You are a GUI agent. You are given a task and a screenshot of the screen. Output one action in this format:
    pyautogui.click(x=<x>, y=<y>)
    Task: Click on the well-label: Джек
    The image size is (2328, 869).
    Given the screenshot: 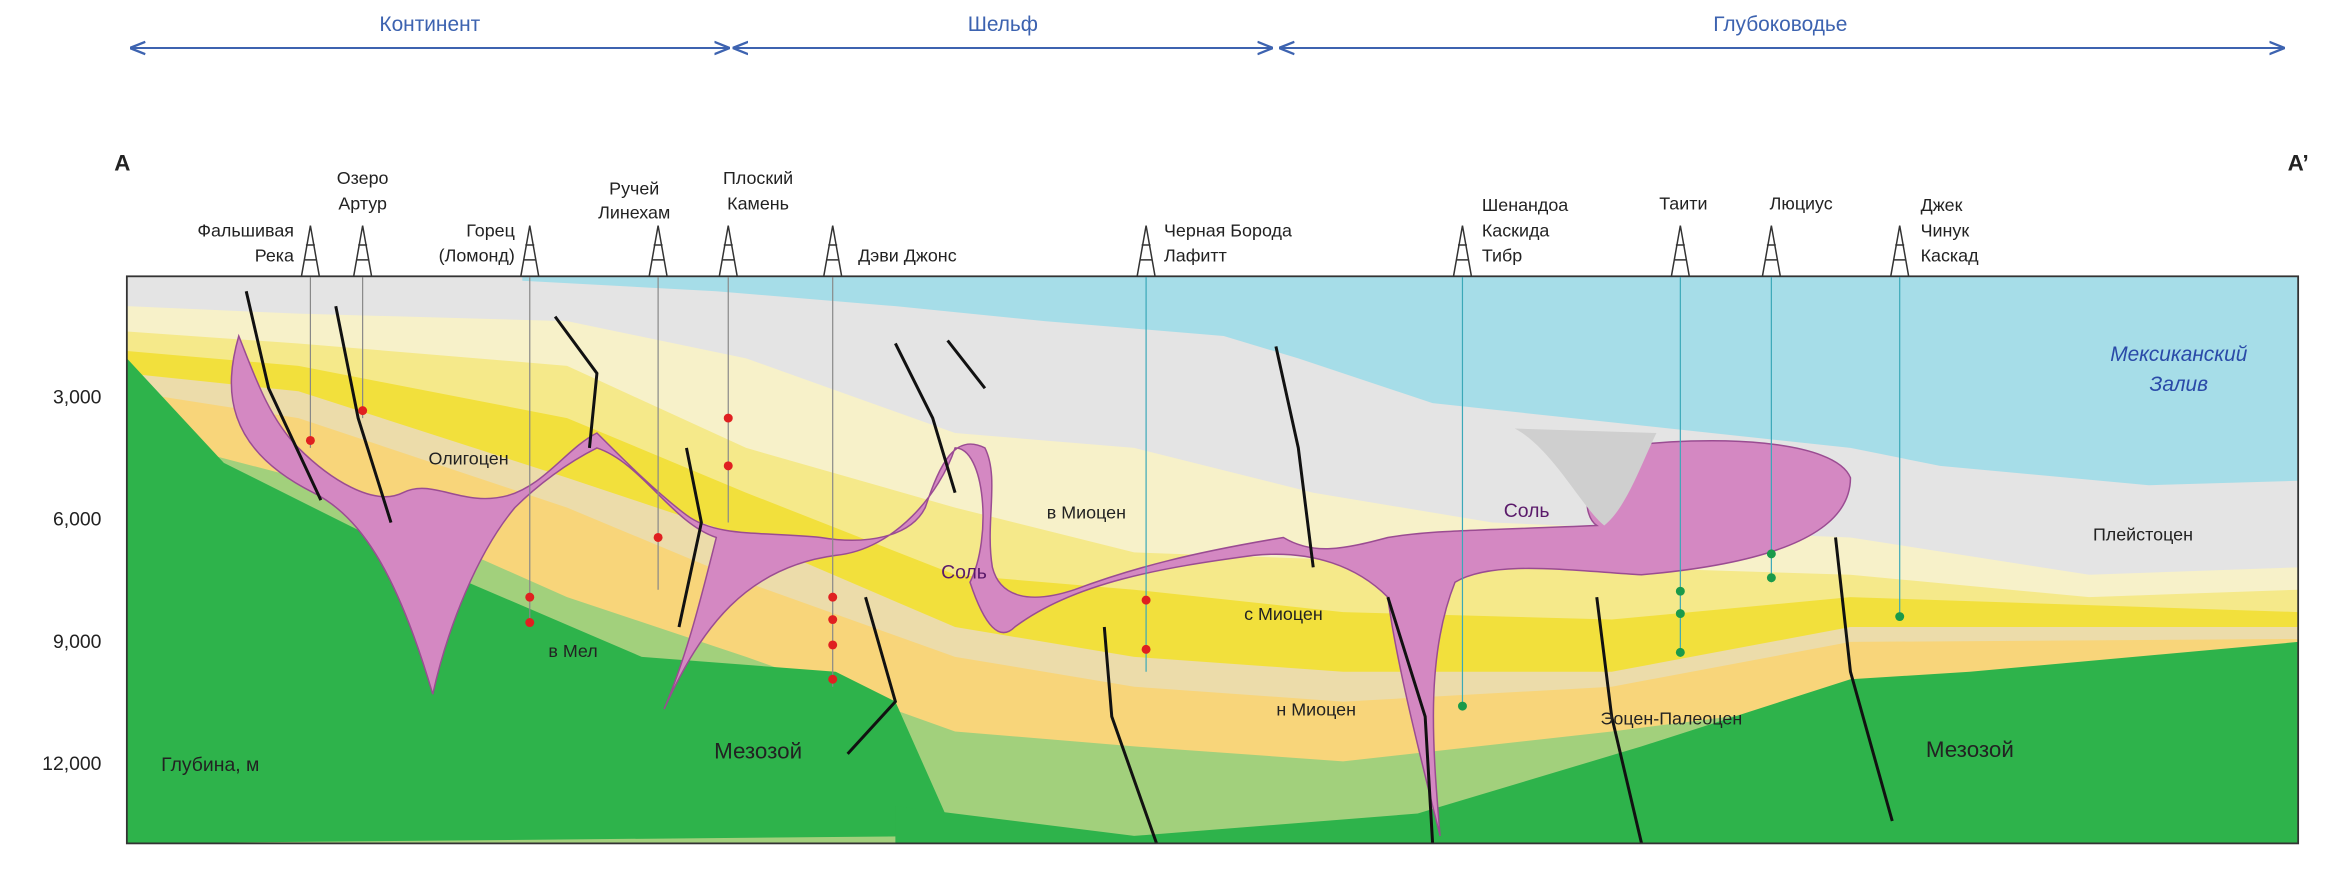 What is the action you would take?
    pyautogui.click(x=1942, y=205)
    